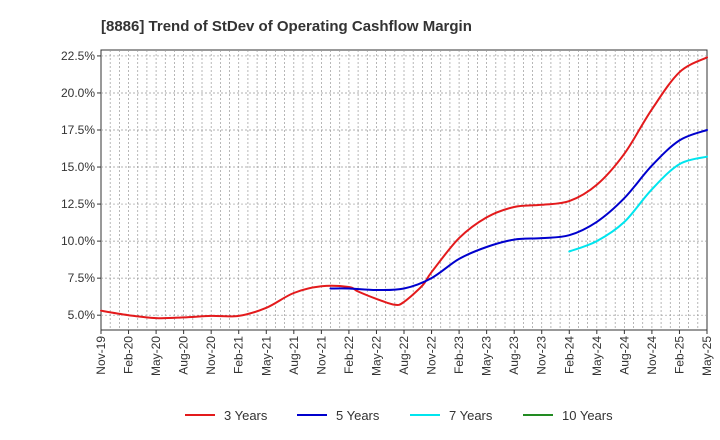 This screenshot has height=440, width=720. What do you see at coordinates (78, 130) in the screenshot?
I see `y-tick-label: 17.5%` at bounding box center [78, 130].